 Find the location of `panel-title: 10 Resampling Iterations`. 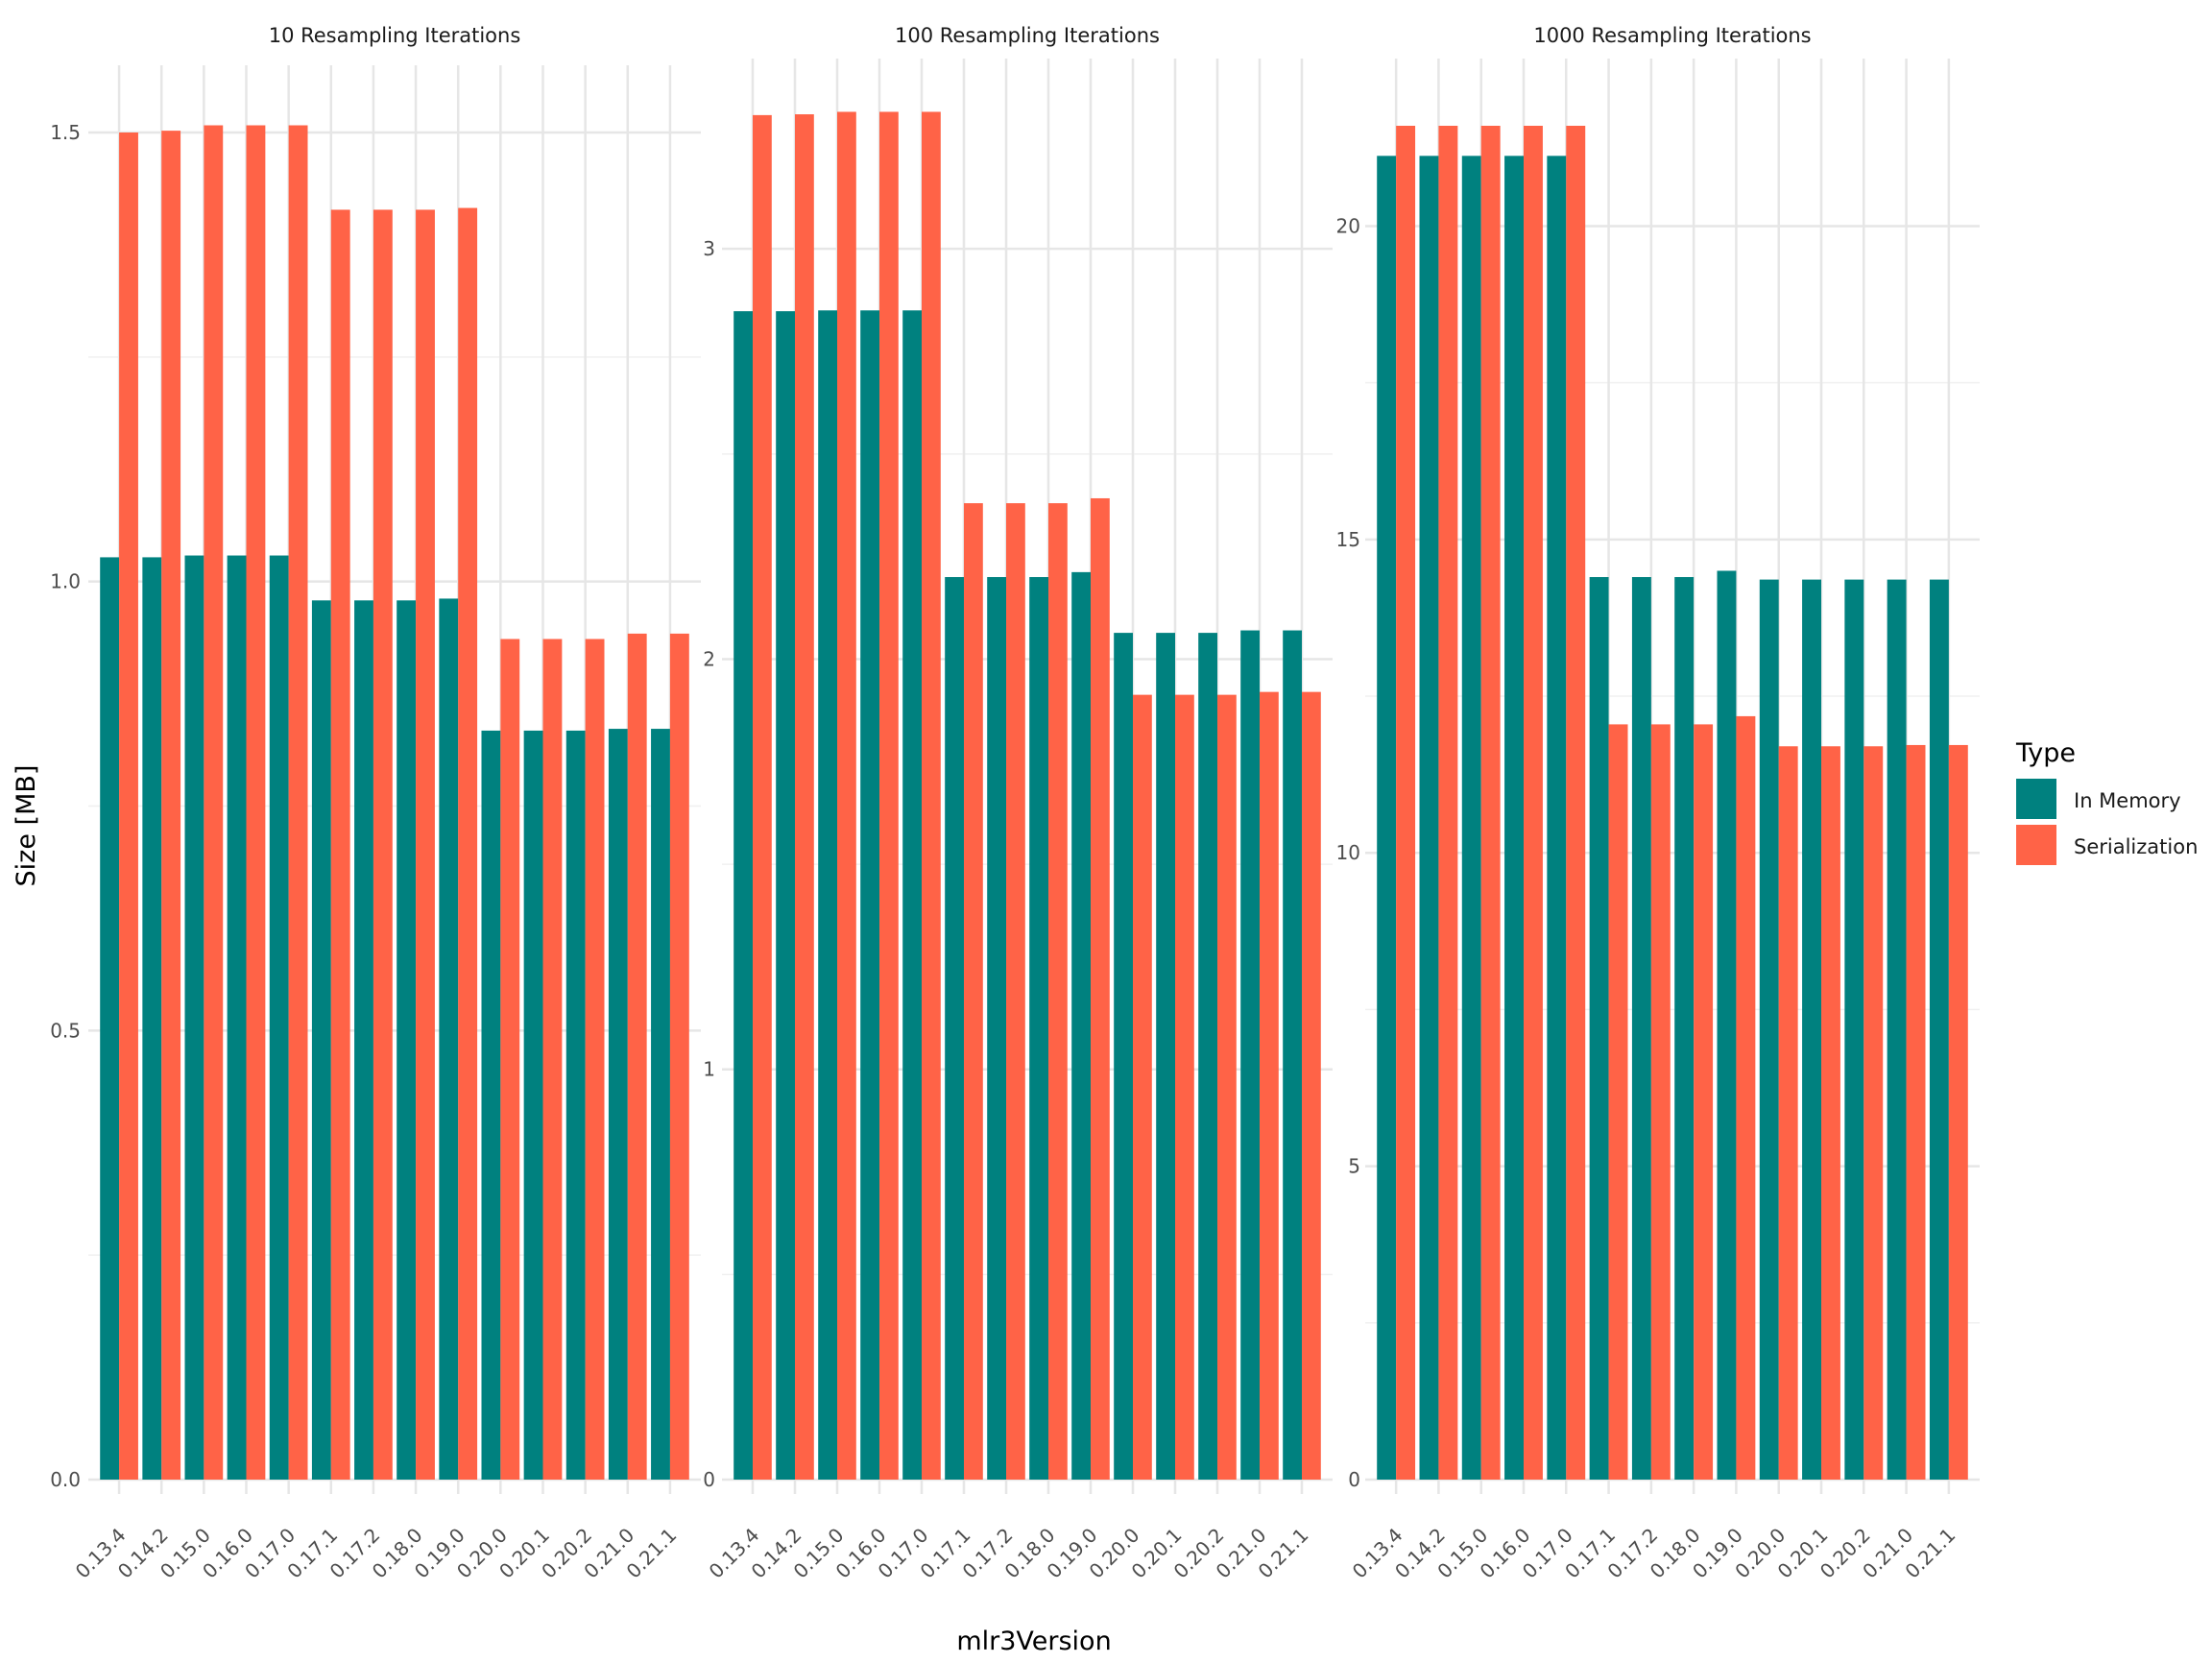

panel-title: 10 Resampling Iterations is located at coordinates (395, 35).